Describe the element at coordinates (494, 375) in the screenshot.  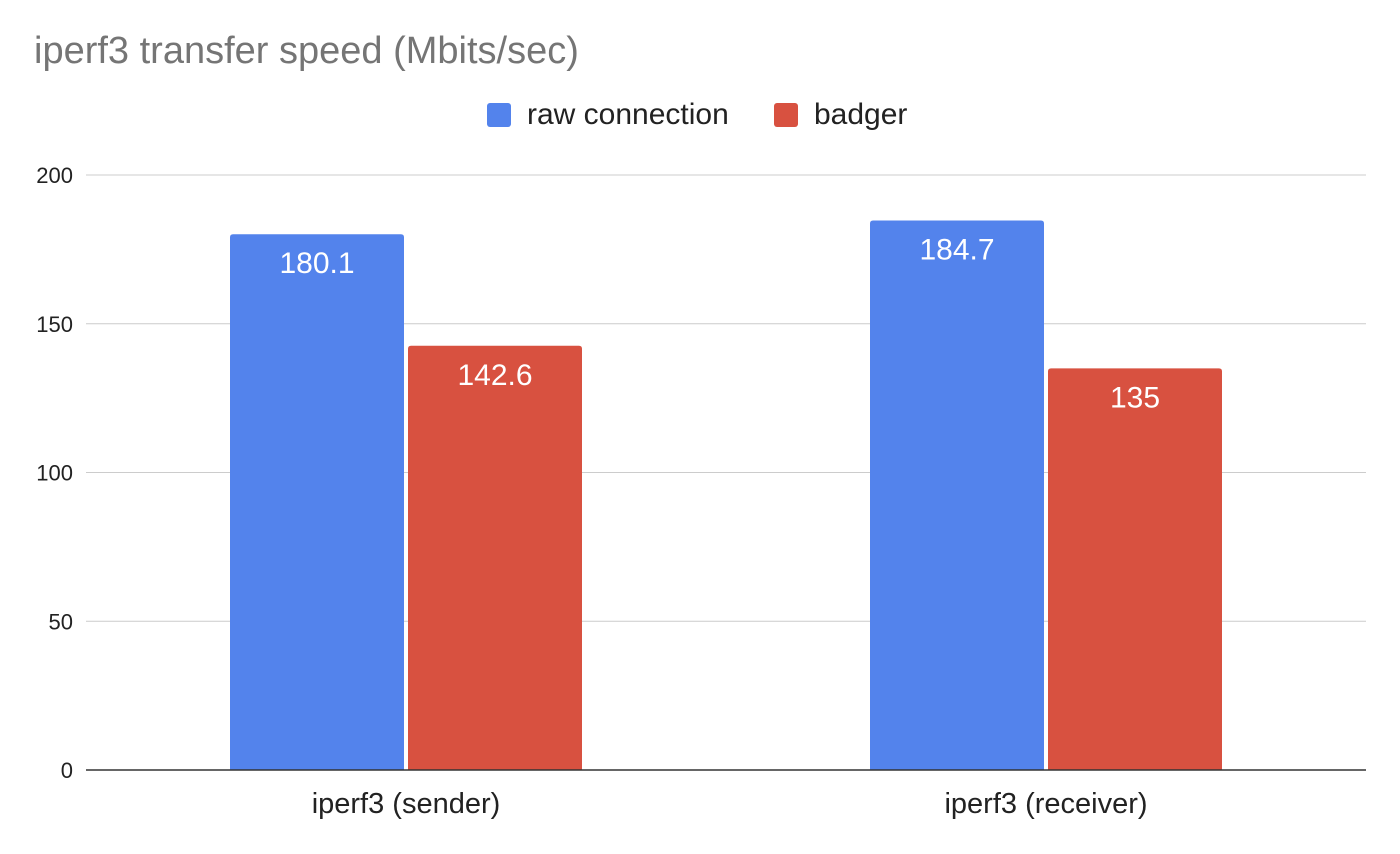
I see `data-label: 142.6` at that location.